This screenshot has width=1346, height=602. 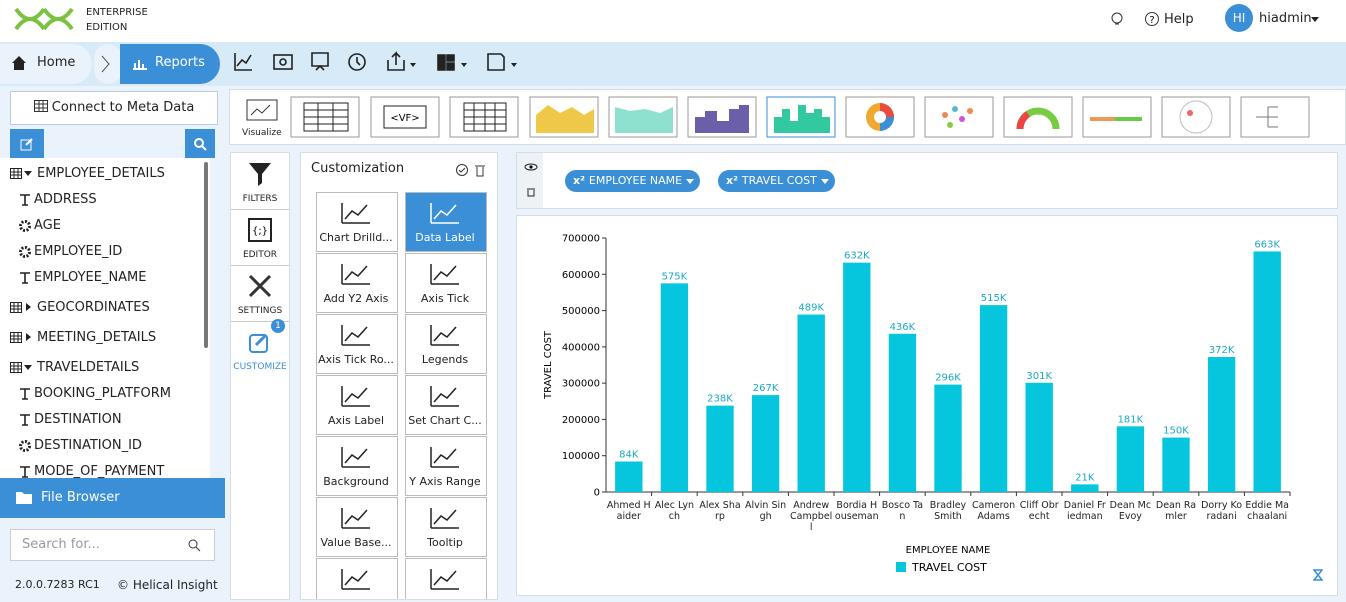 What do you see at coordinates (581, 347) in the screenshot?
I see `y-tick-label: 400000` at bounding box center [581, 347].